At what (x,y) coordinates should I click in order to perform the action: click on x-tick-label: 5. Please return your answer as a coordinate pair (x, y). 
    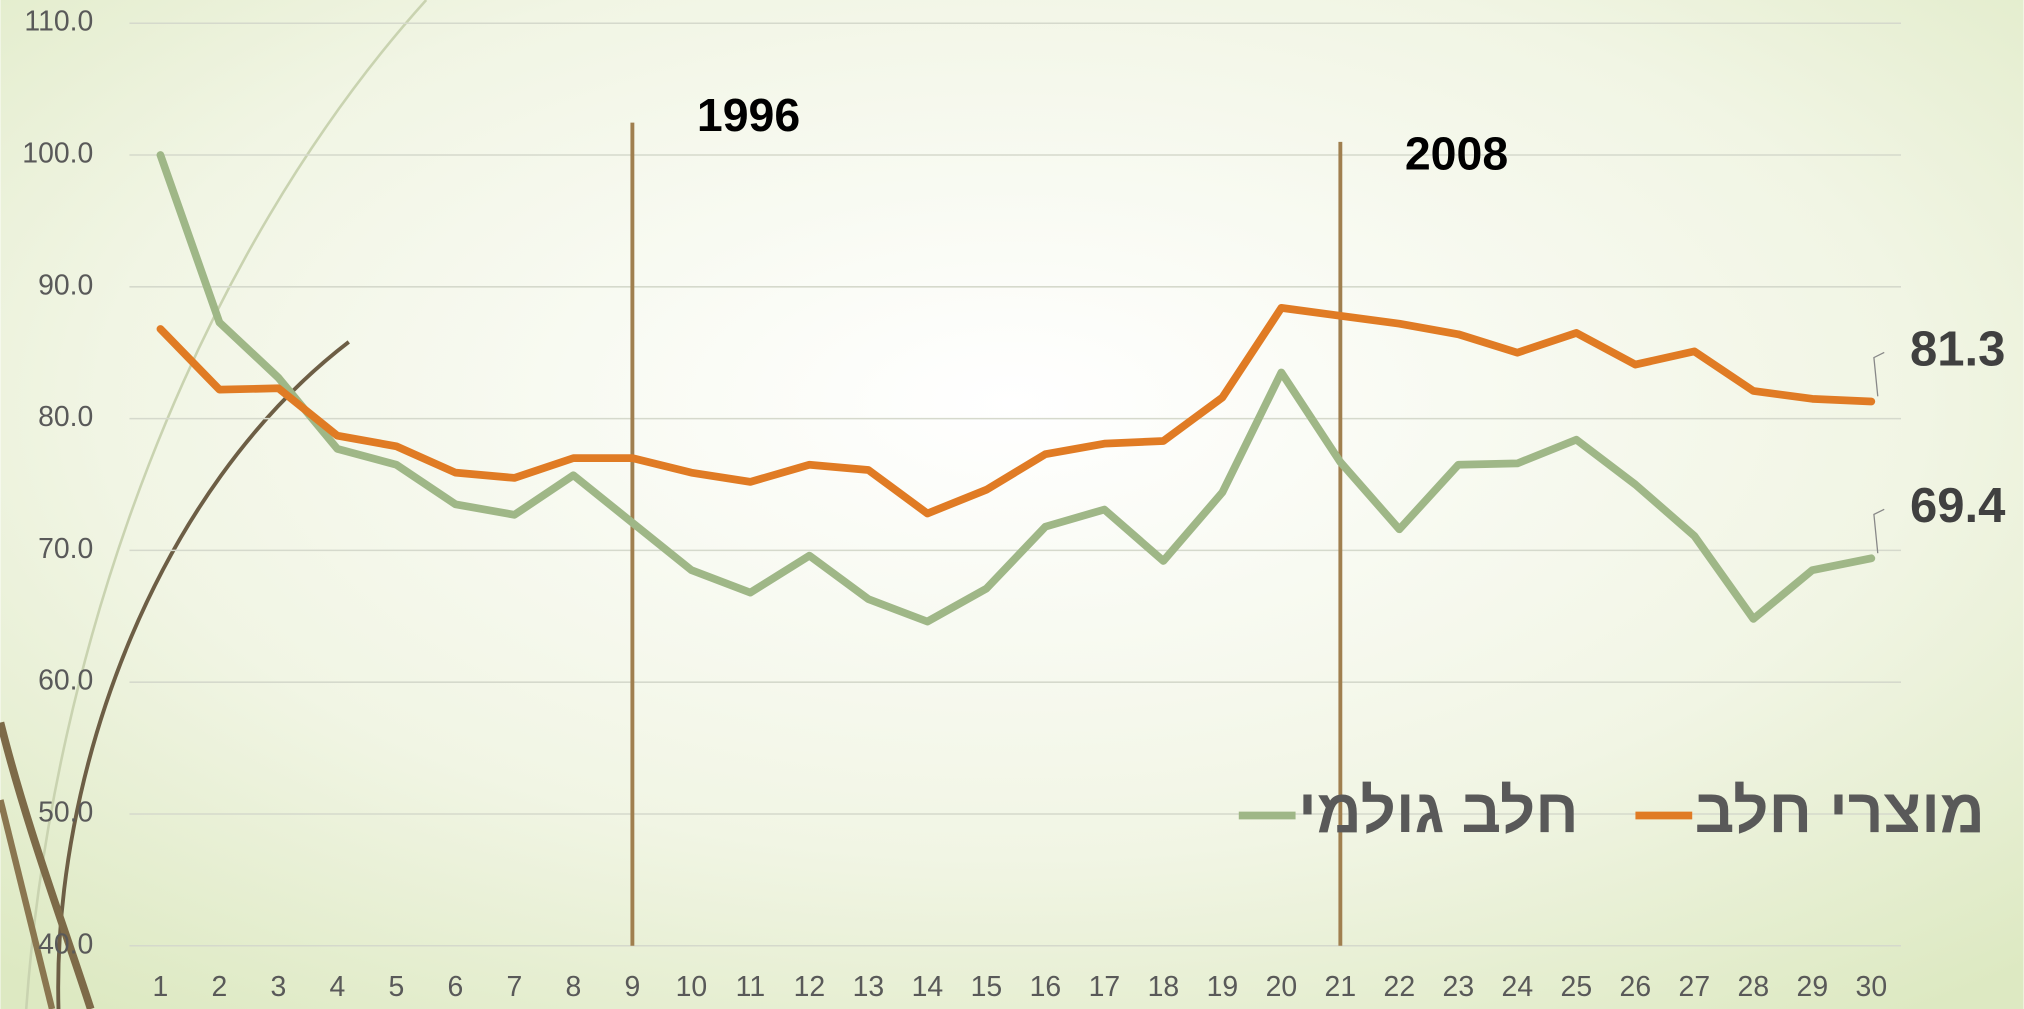
    Looking at the image, I should click on (397, 987).